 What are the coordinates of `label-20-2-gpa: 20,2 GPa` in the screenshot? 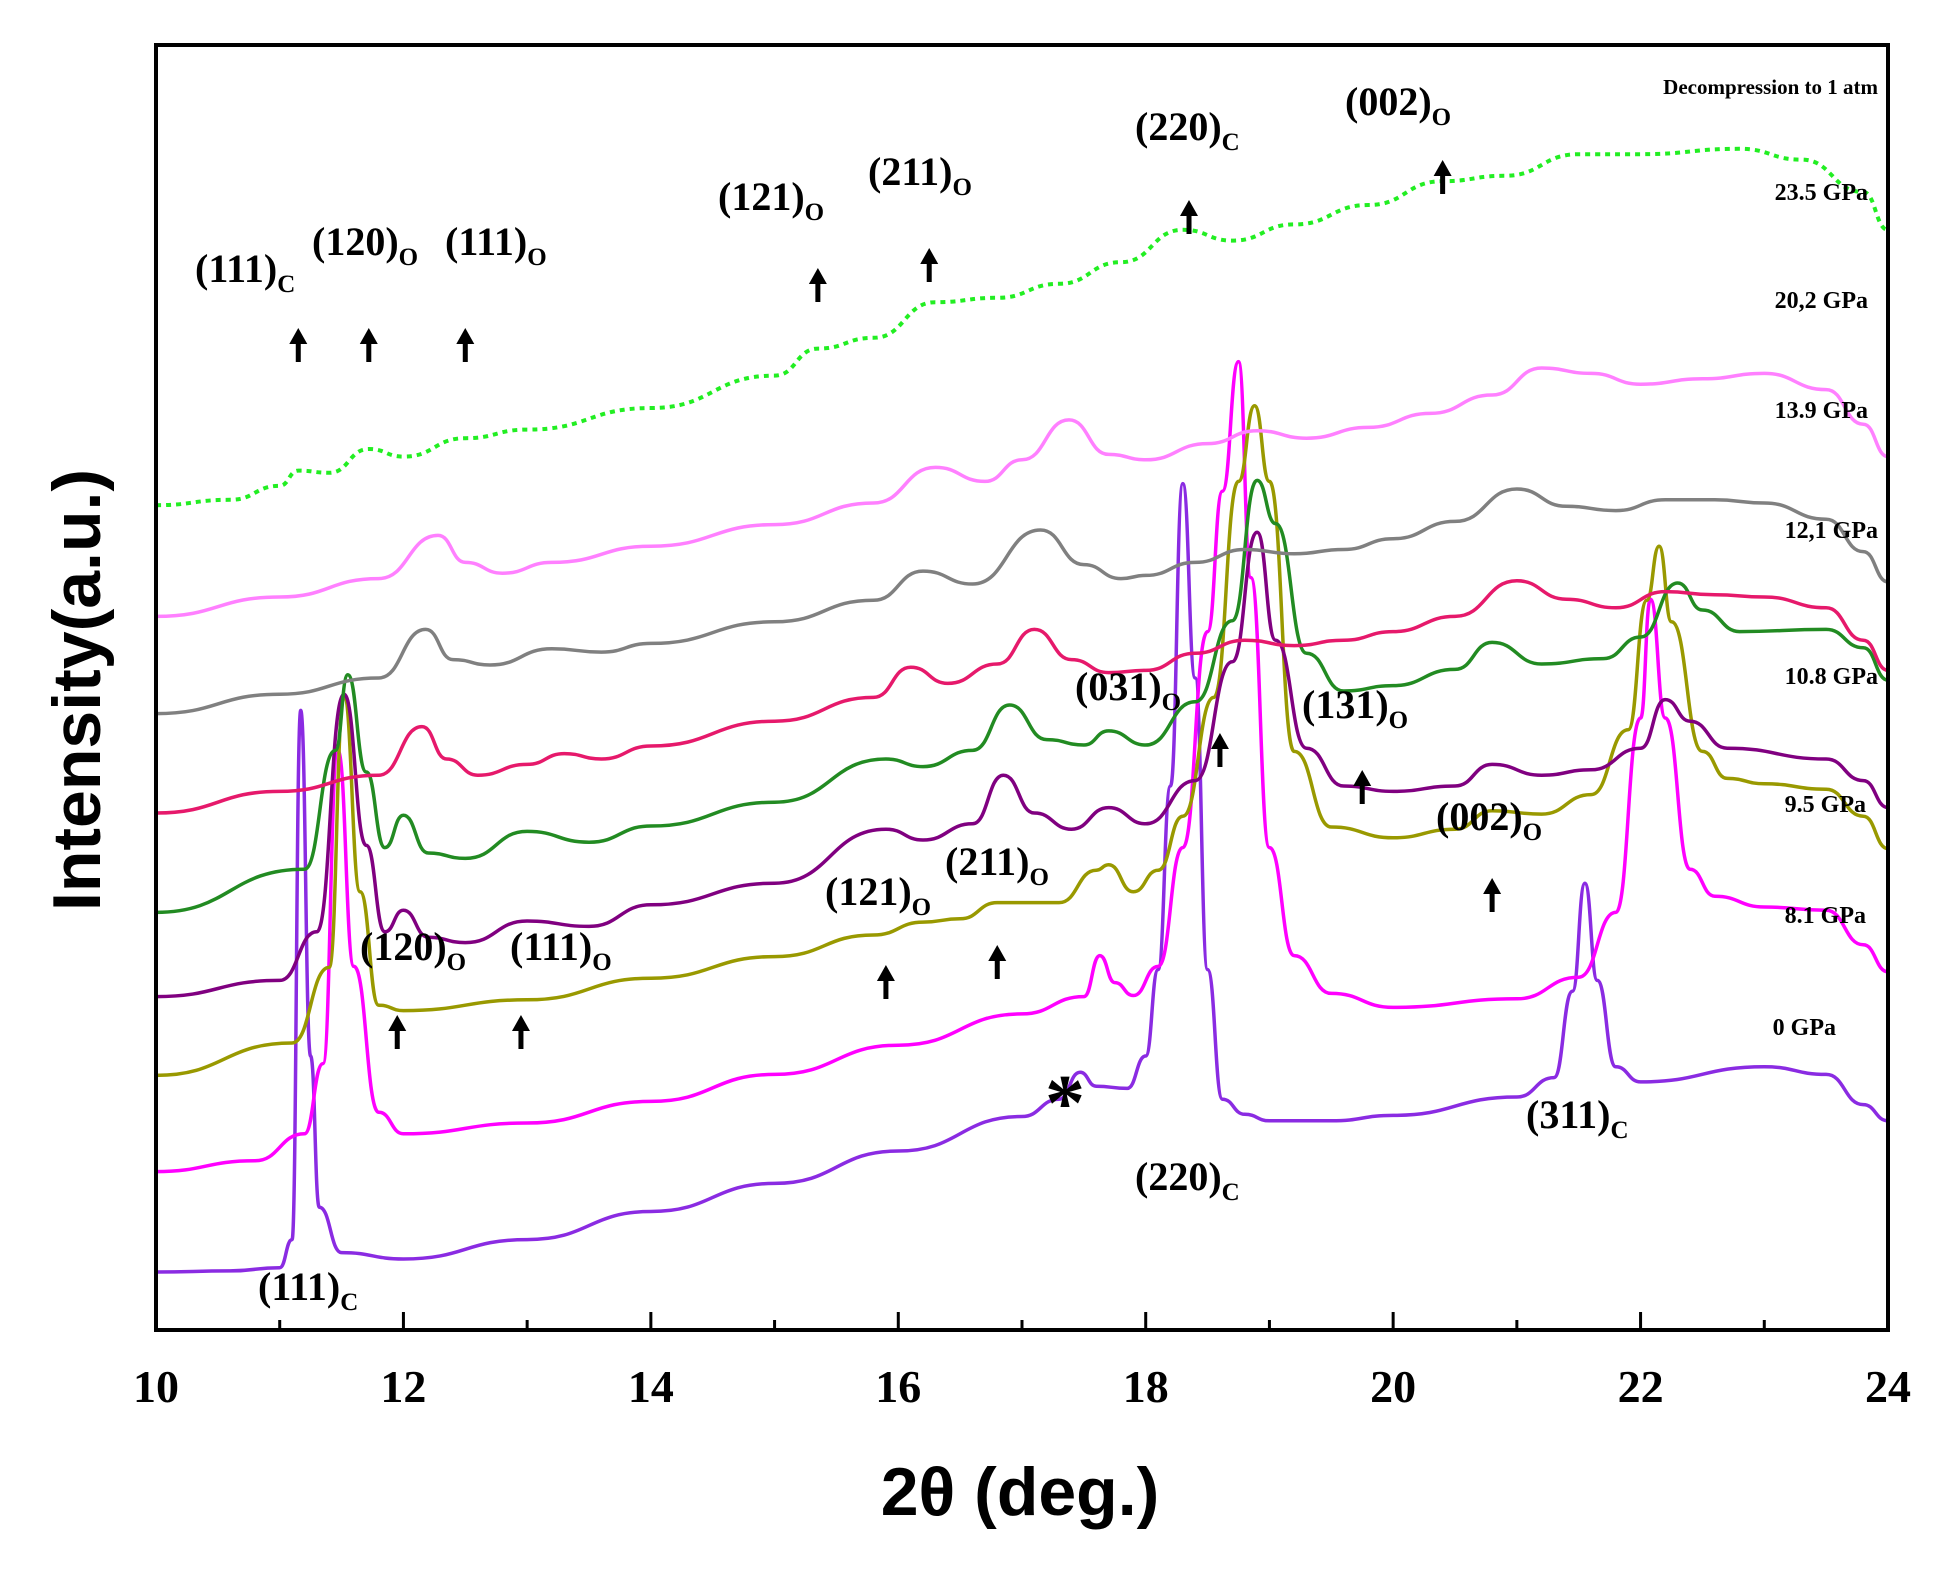 It's located at (1821, 301).